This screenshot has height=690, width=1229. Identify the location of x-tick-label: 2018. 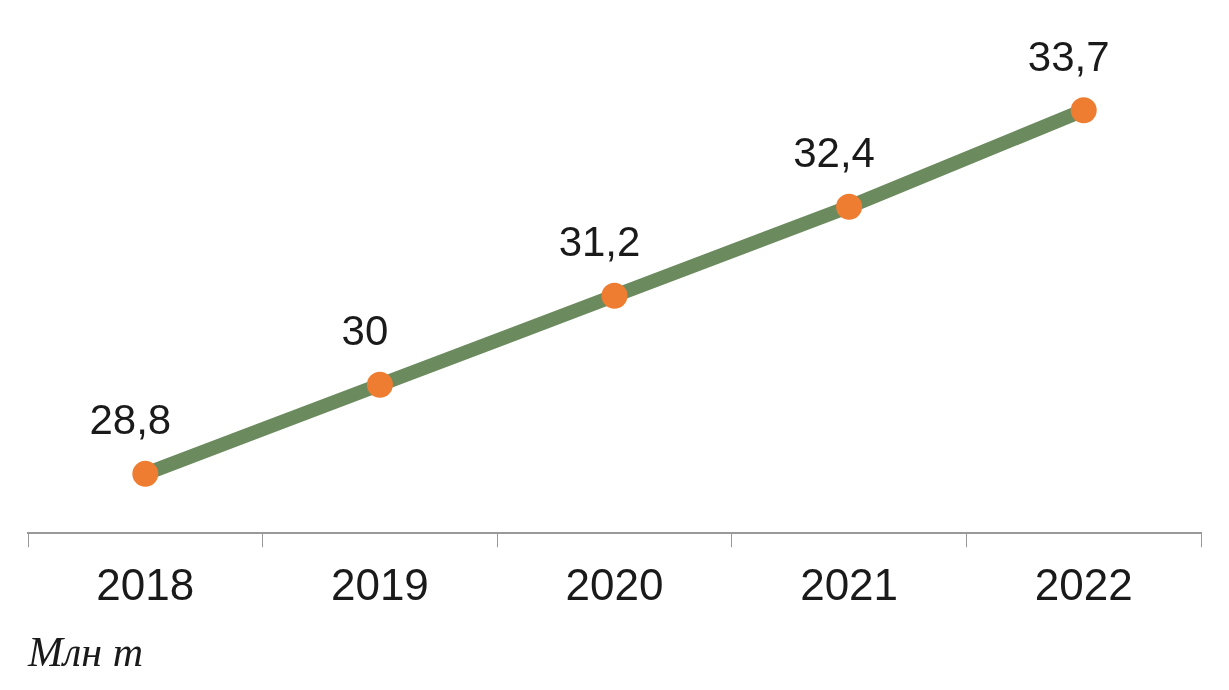
(145, 584).